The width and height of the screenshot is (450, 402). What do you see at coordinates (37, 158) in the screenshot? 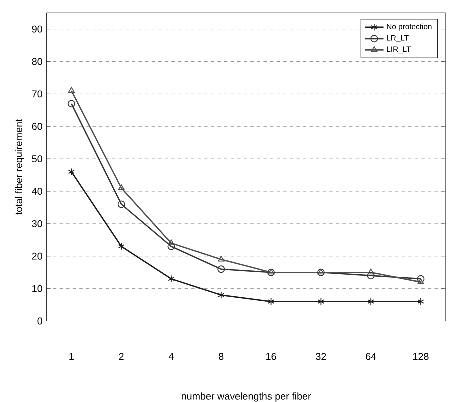
I see `y-tick-label: 50` at bounding box center [37, 158].